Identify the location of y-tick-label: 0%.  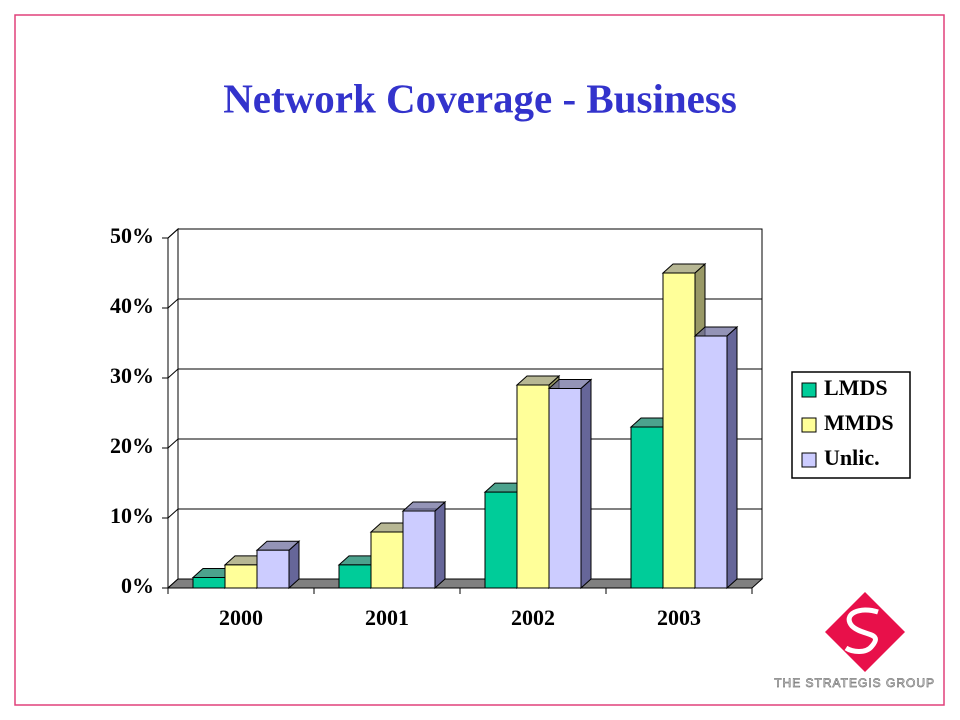
(137, 585).